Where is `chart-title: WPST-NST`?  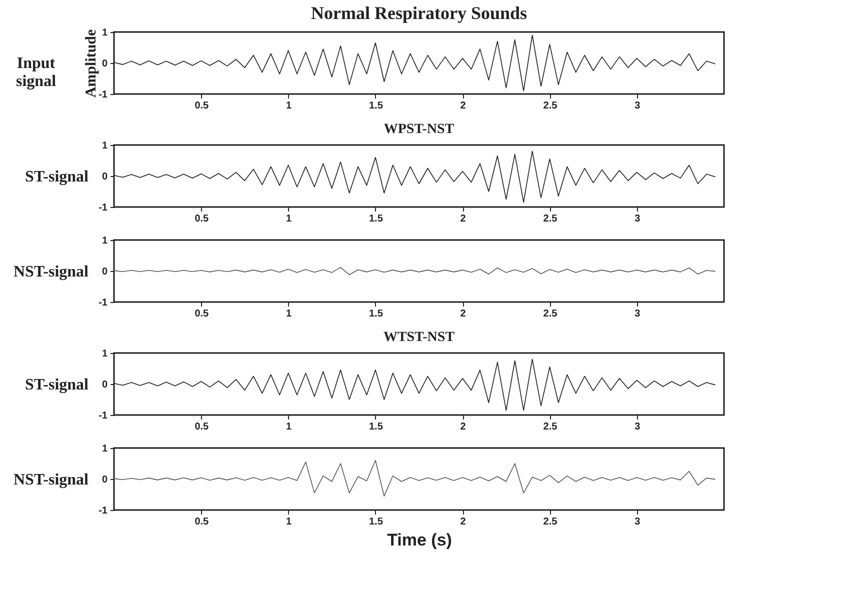 chart-title: WPST-NST is located at coordinates (419, 129).